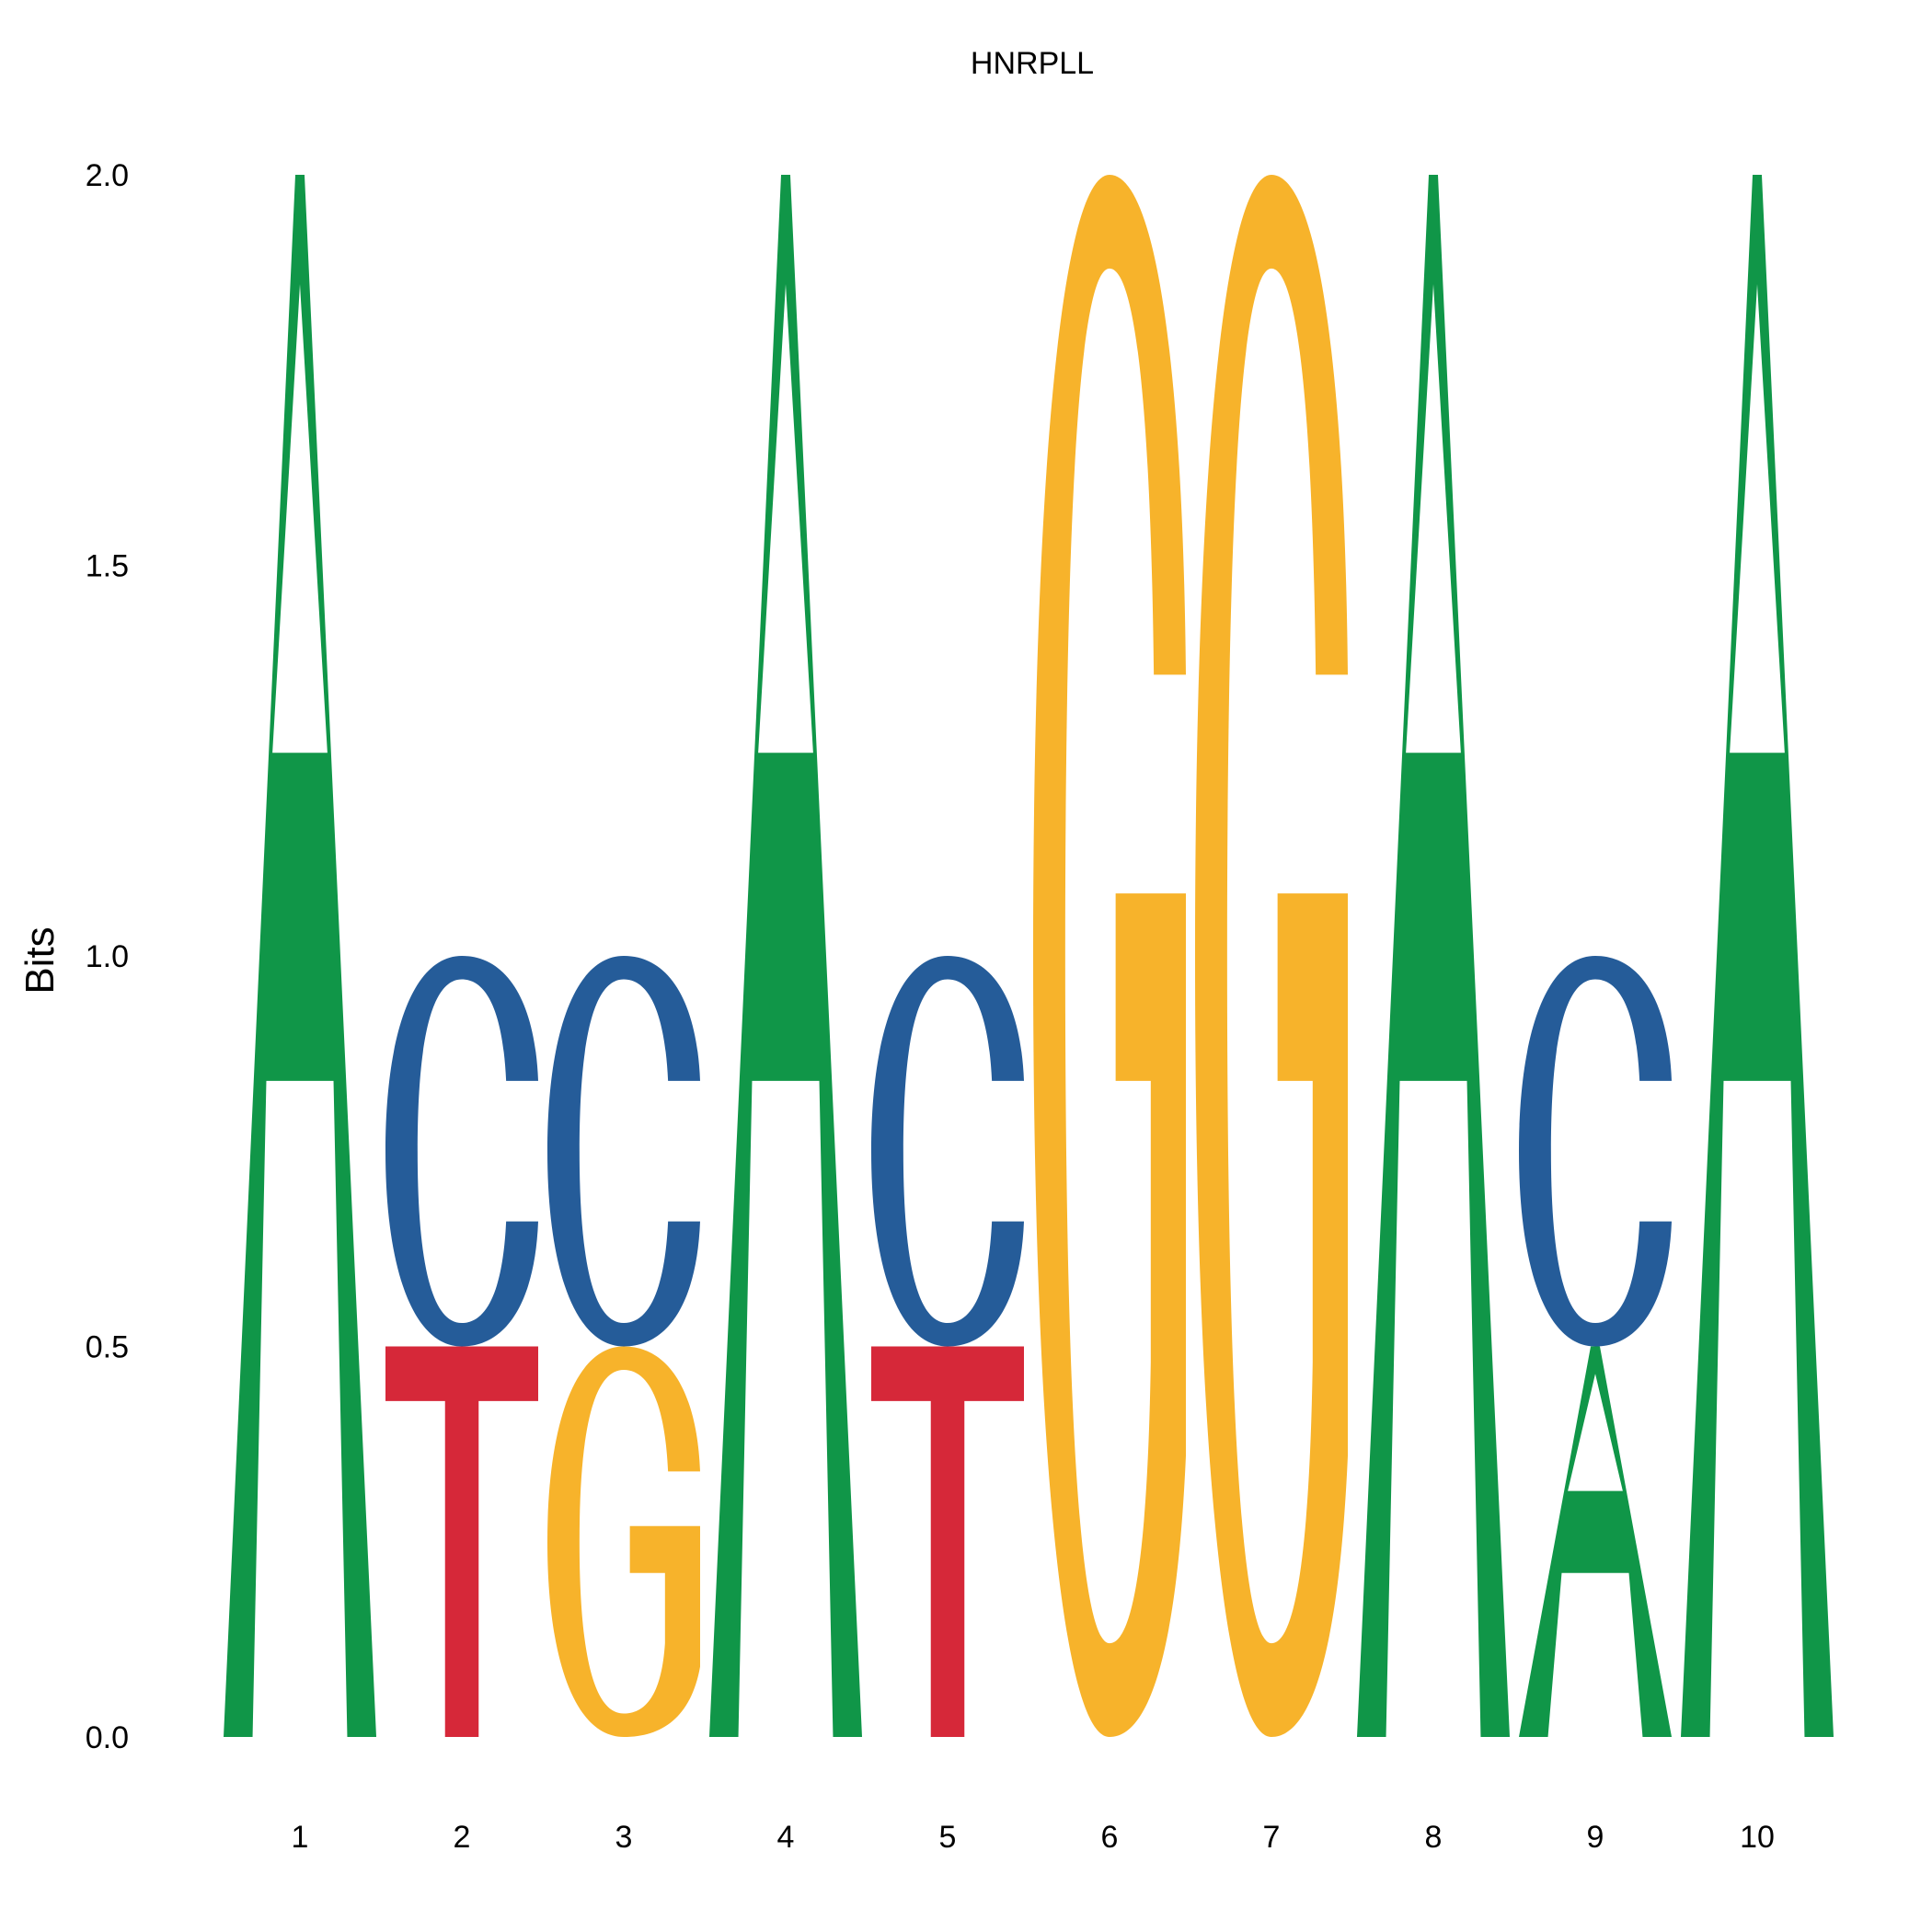 Image resolution: width=1932 pixels, height=1932 pixels. What do you see at coordinates (1595, 1837) in the screenshot?
I see `x-tick-label: 9` at bounding box center [1595, 1837].